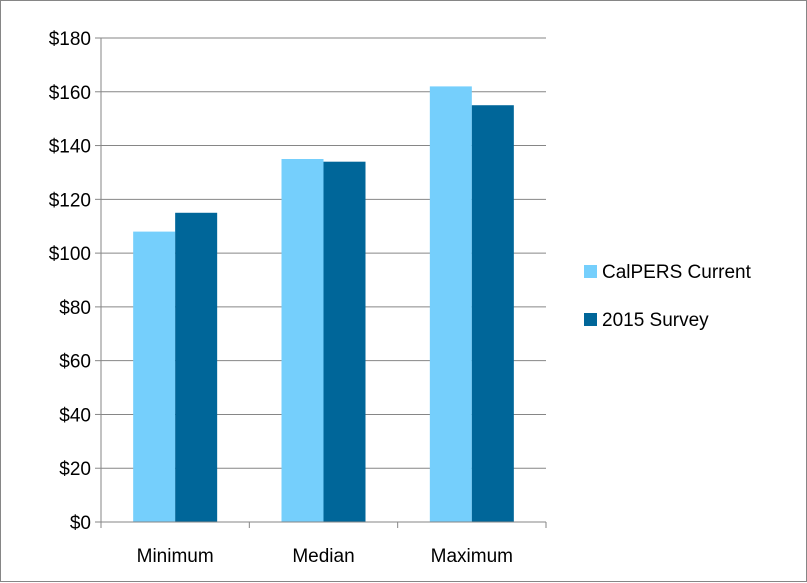 This screenshot has width=807, height=583. What do you see at coordinates (80, 523) in the screenshot?
I see `y-tick-label: $0` at bounding box center [80, 523].